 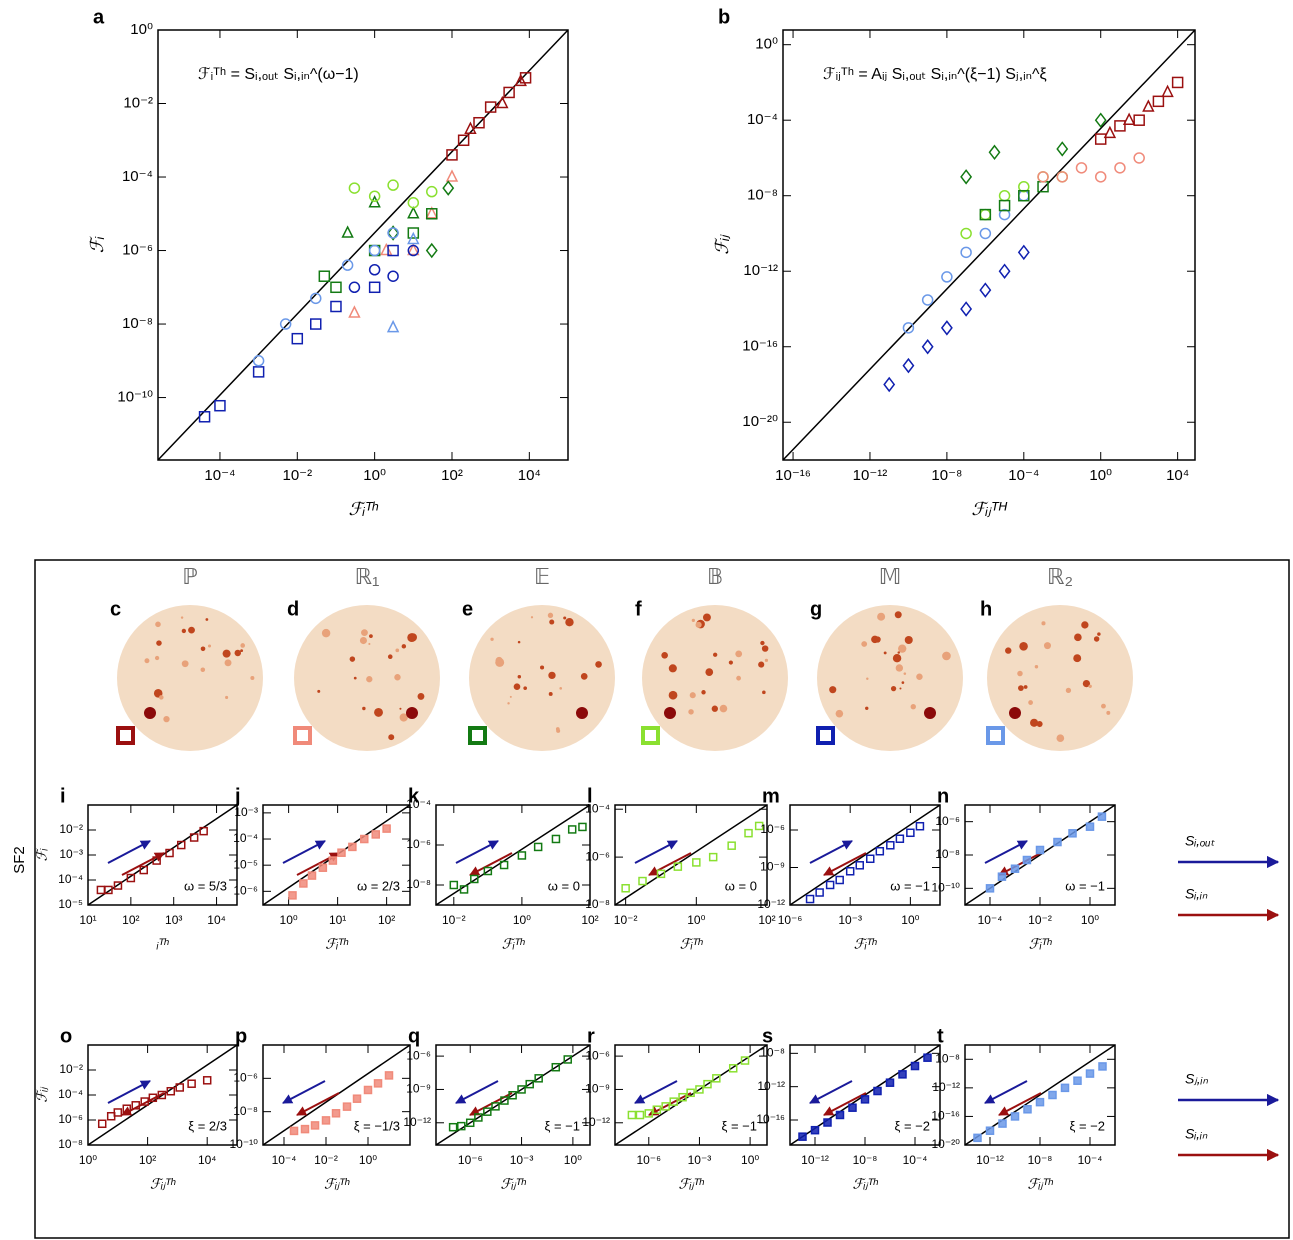 I want to click on network-hub, so click(x=1015, y=713).